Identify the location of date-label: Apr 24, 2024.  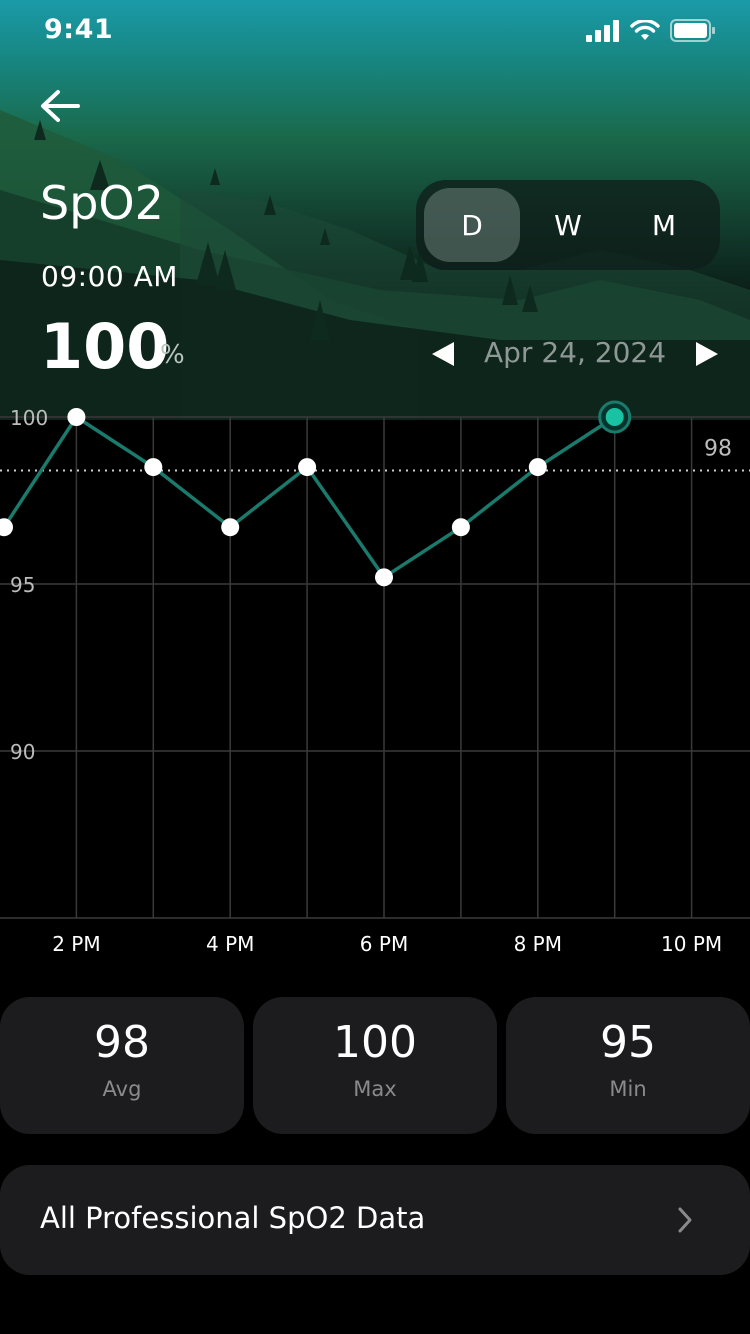
(575, 352).